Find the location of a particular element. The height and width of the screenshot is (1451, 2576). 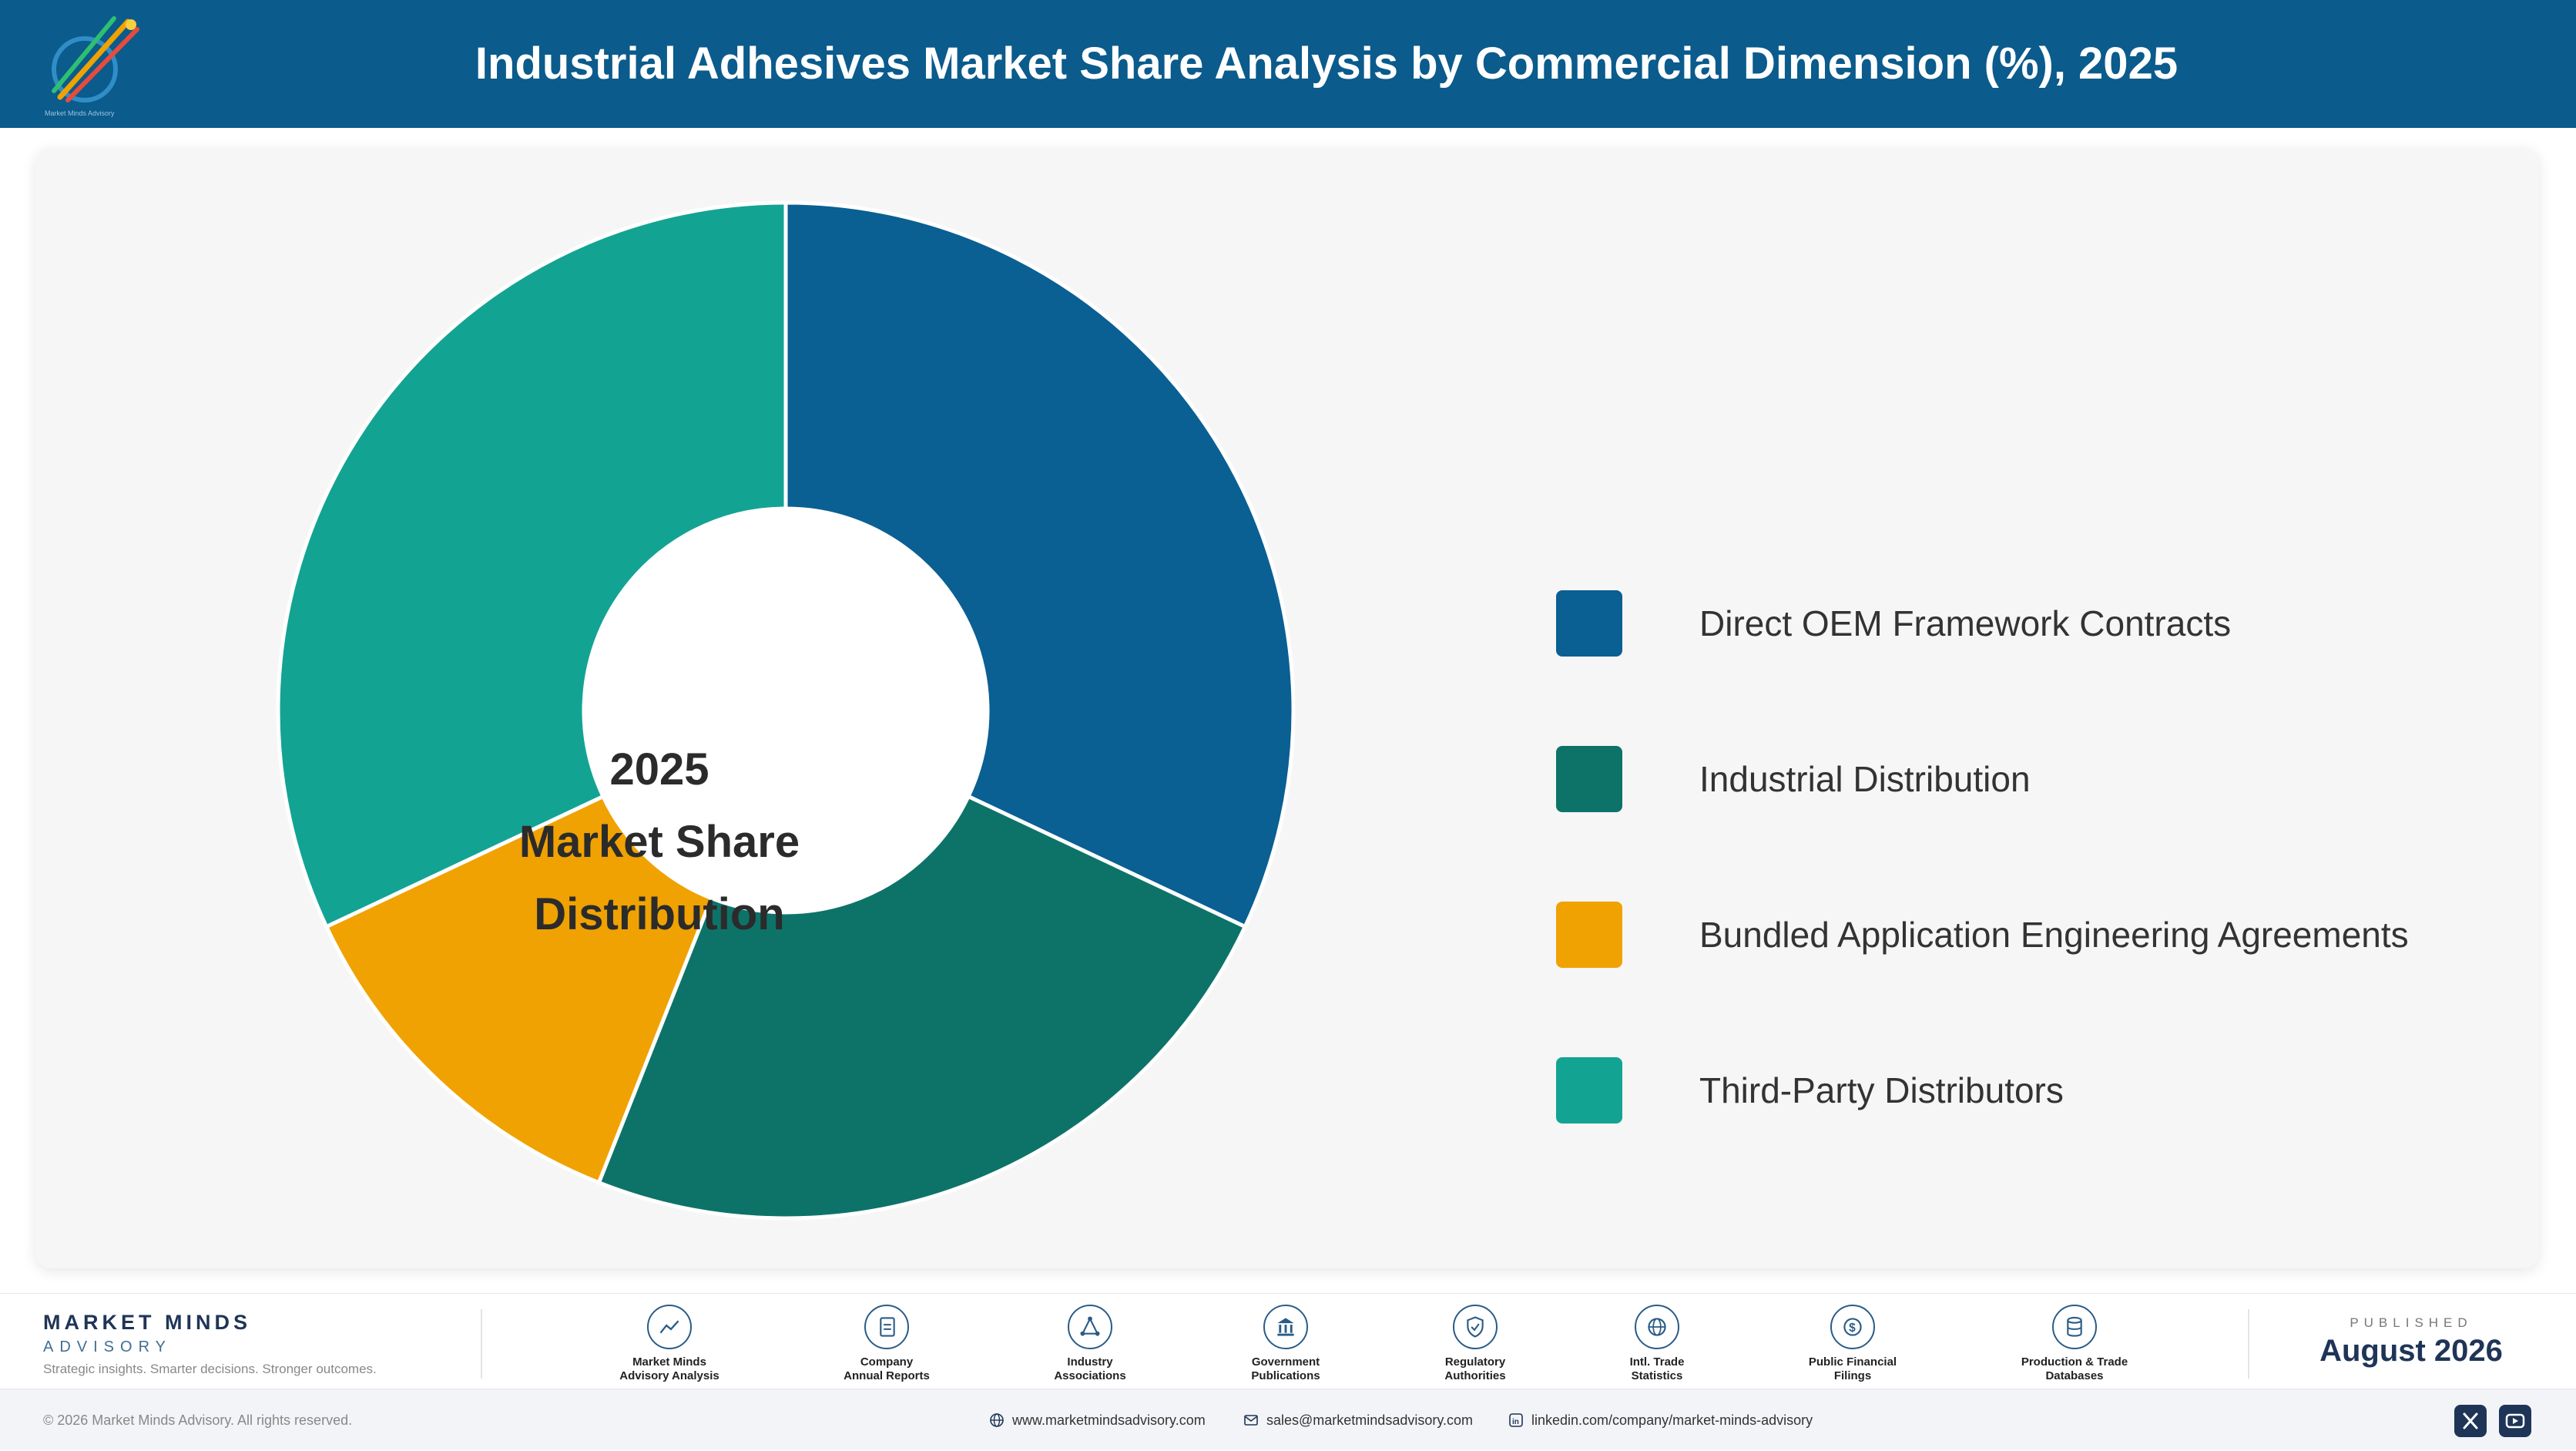

legend-label: Third-Party Distributors is located at coordinates (1881, 1090).